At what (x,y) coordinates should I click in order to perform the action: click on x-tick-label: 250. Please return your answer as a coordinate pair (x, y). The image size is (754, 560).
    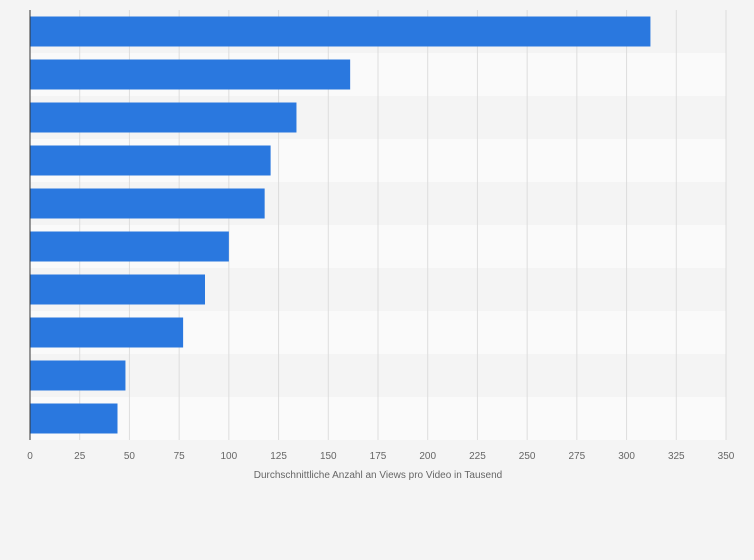
    Looking at the image, I should click on (527, 456).